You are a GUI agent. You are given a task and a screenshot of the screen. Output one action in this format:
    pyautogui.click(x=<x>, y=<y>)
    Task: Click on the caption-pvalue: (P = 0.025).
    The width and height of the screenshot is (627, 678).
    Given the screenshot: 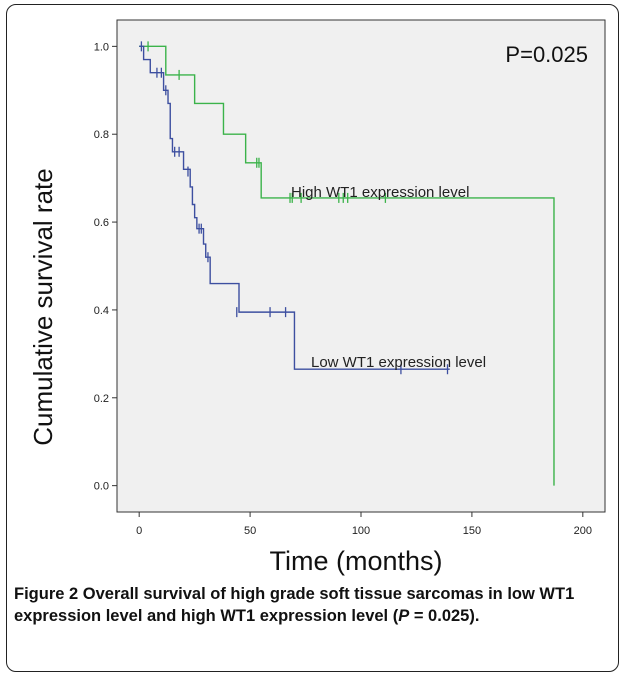 What is the action you would take?
    pyautogui.click(x=436, y=616)
    